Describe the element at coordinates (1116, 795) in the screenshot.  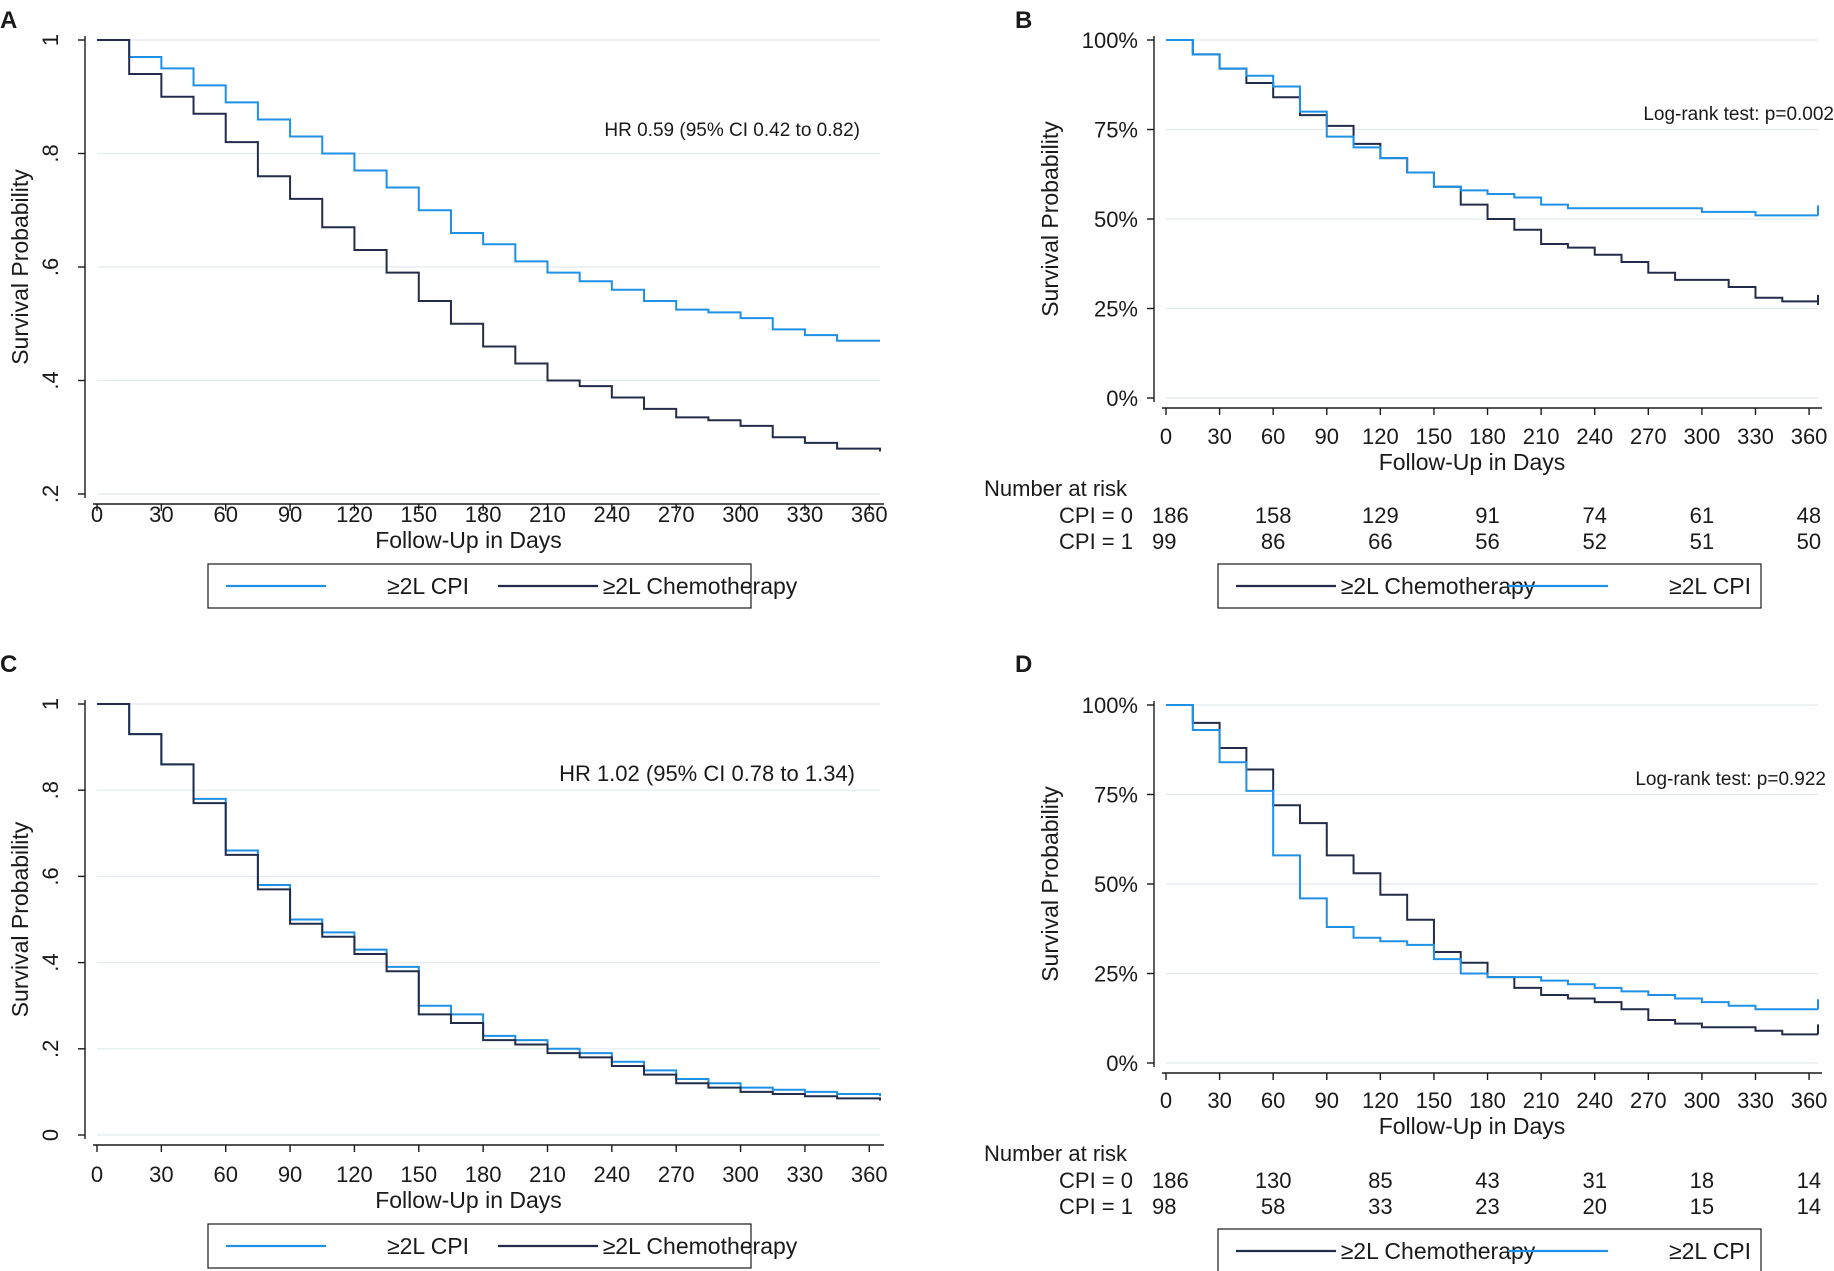
I see `y-tick-label: 75%` at that location.